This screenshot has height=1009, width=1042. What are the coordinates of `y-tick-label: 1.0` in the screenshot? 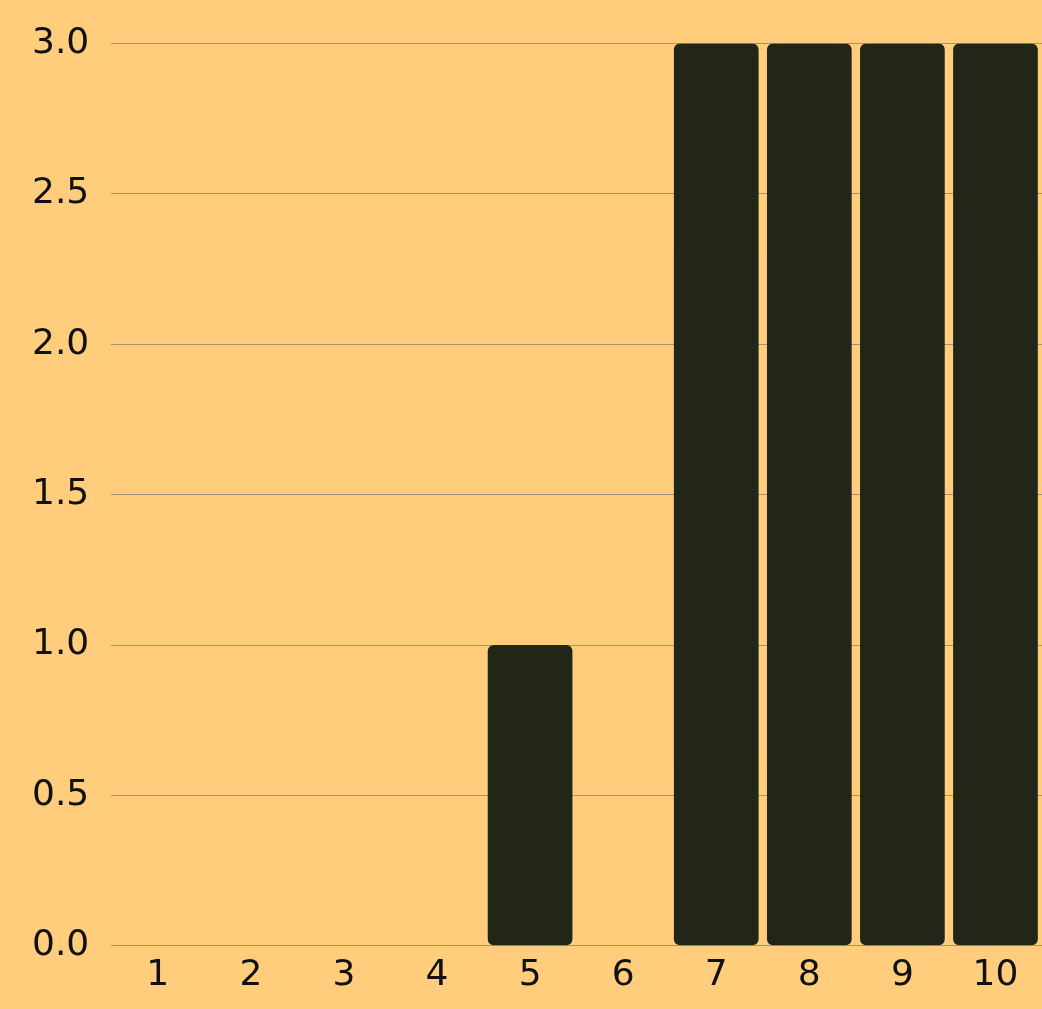 It's located at (60, 642).